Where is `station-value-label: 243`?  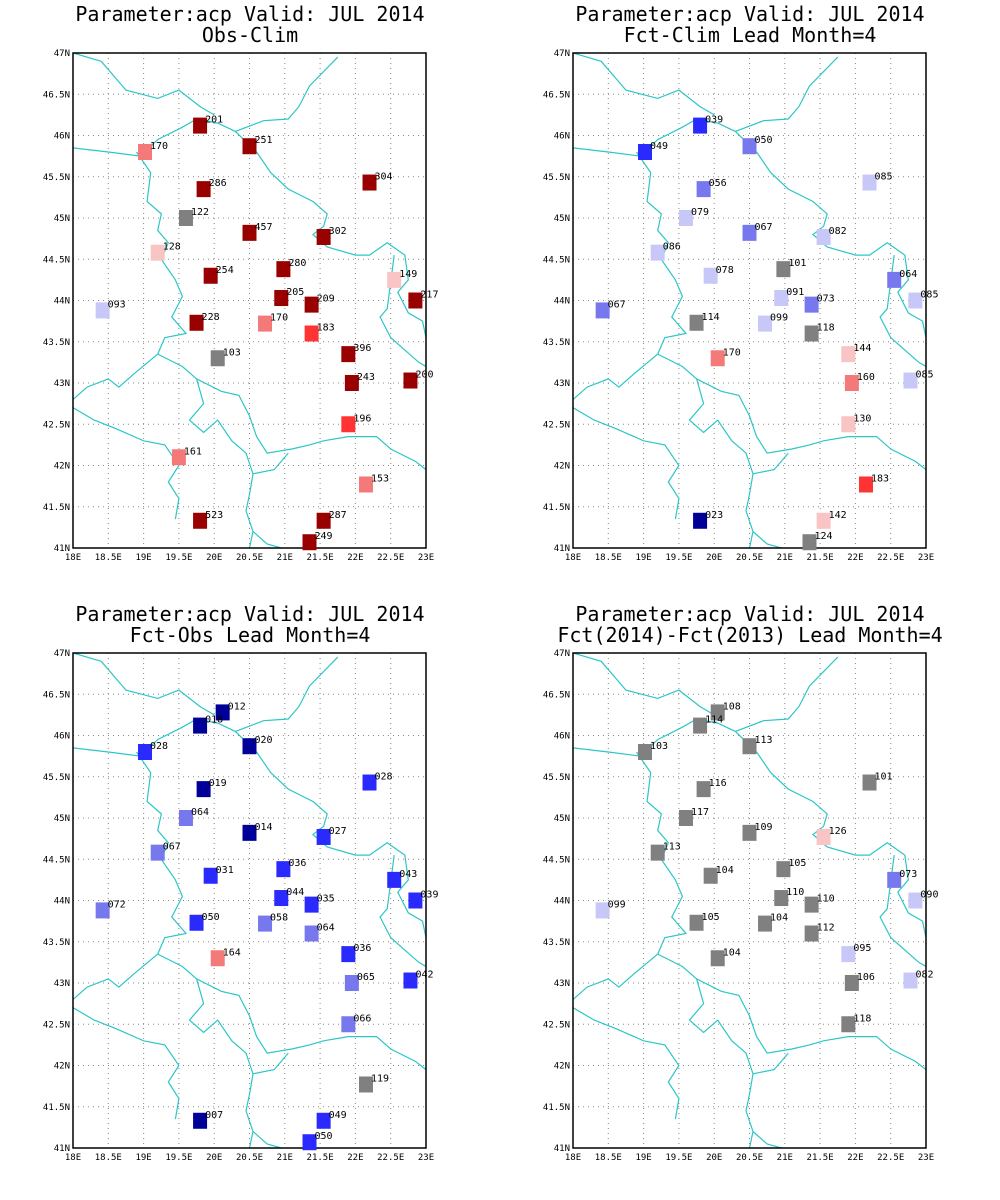 station-value-label: 243 is located at coordinates (366, 377).